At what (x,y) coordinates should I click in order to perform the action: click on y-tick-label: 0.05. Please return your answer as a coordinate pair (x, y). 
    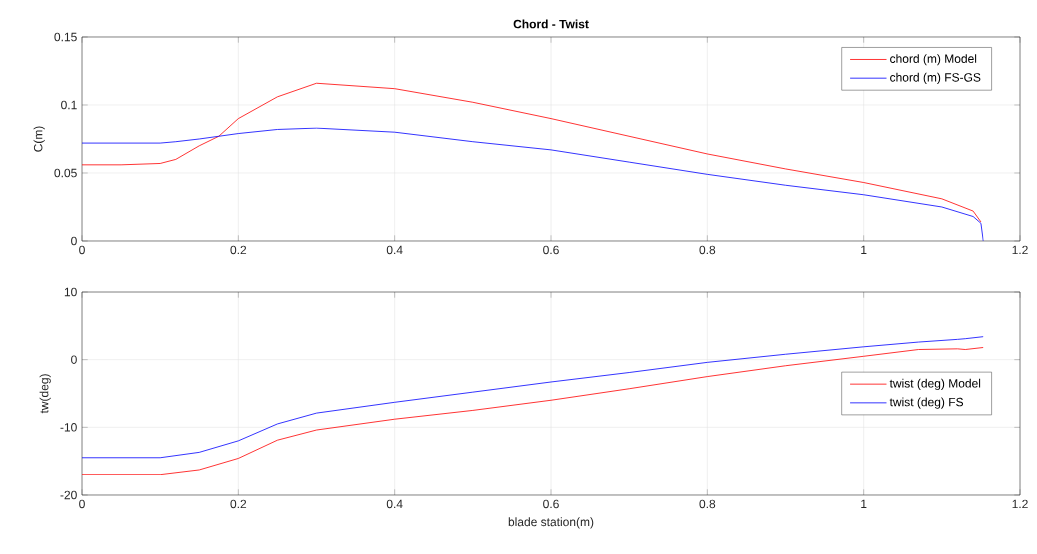
    Looking at the image, I should click on (65, 173).